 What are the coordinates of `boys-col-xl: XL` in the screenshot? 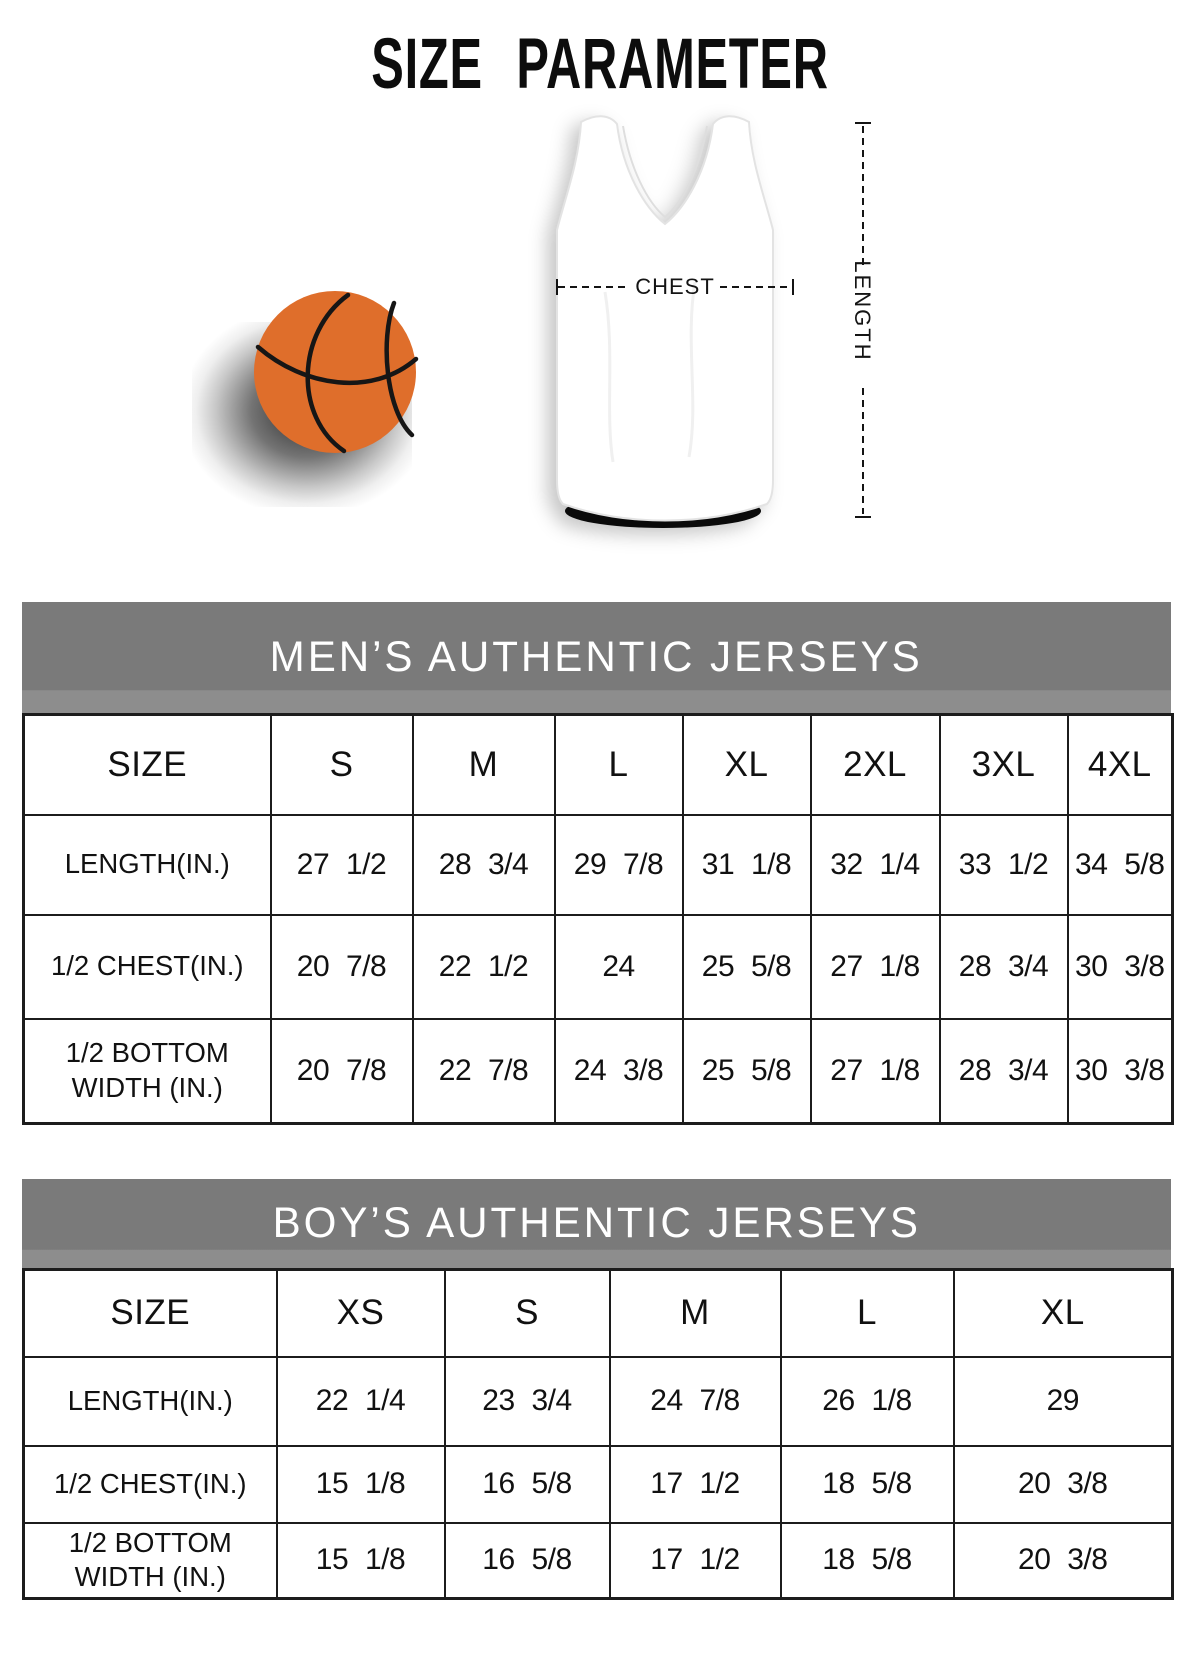 It's located at (1063, 1313).